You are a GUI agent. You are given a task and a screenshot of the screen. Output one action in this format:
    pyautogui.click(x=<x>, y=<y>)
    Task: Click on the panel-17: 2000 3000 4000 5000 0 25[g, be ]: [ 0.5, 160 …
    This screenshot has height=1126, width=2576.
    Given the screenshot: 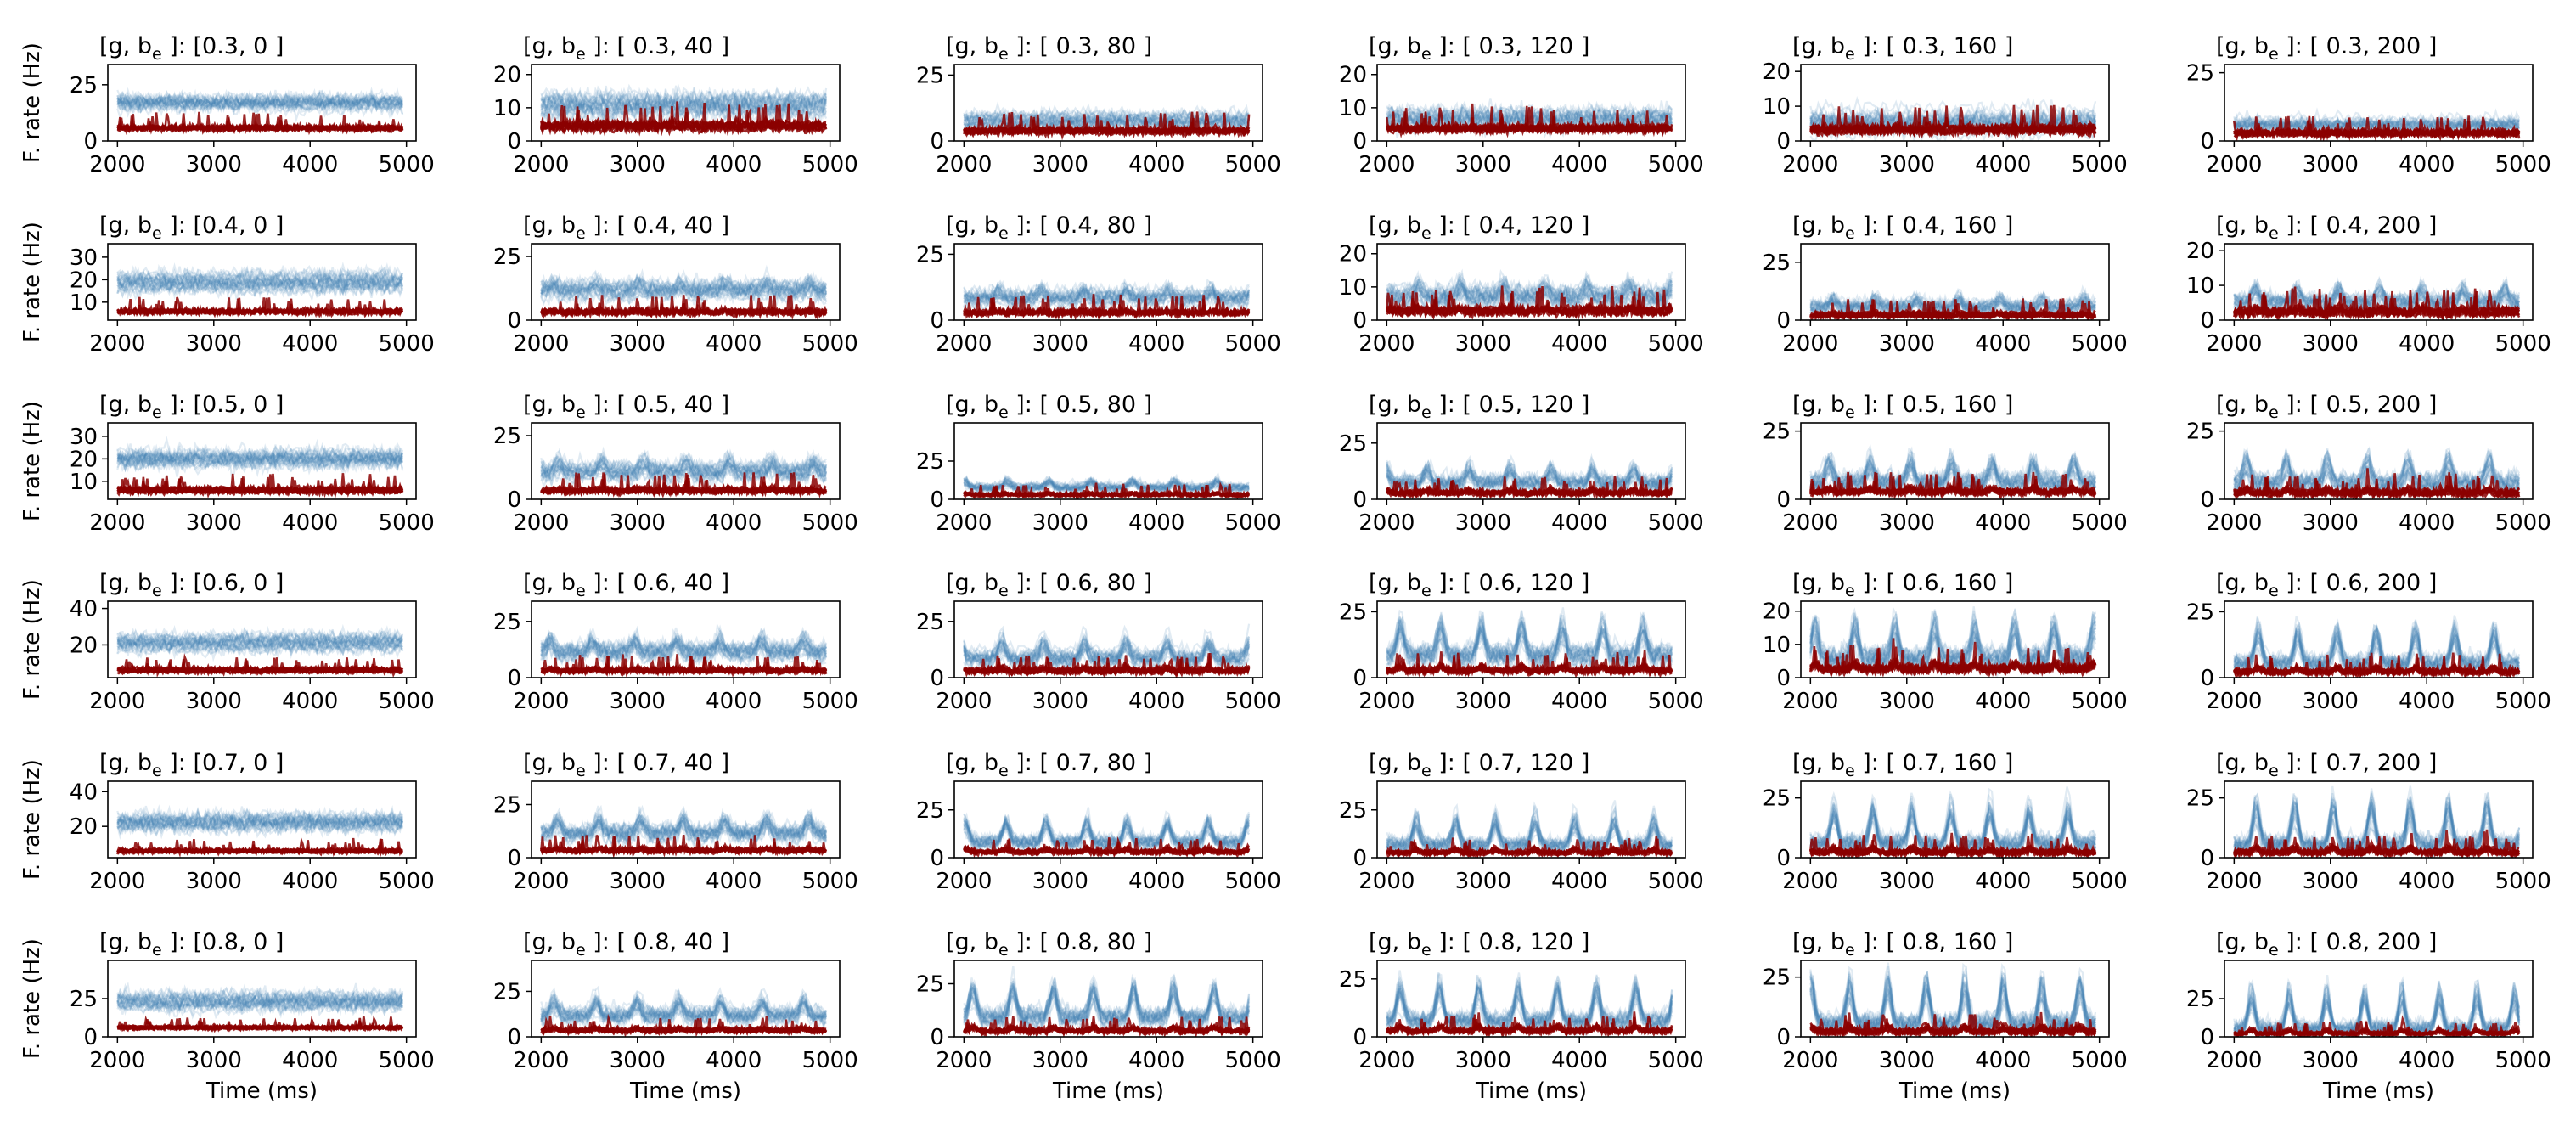 What is the action you would take?
    pyautogui.click(x=1945, y=463)
    